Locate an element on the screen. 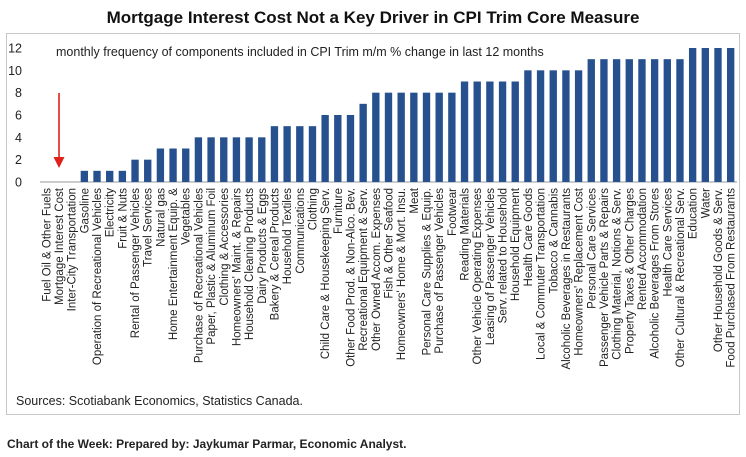 This screenshot has width=746, height=457. x-tick-label: Operation of Recreational Vehicles is located at coordinates (98, 276).